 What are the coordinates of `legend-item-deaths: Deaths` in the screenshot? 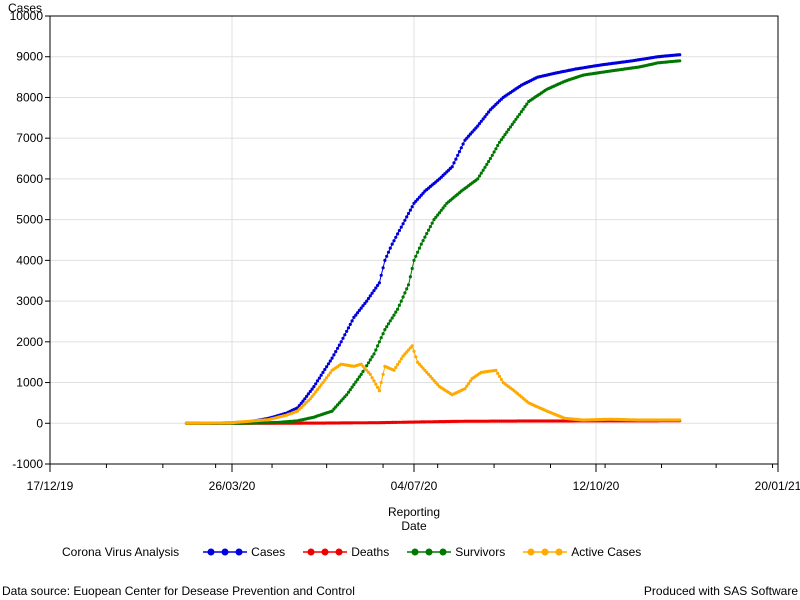 It's located at (346, 552).